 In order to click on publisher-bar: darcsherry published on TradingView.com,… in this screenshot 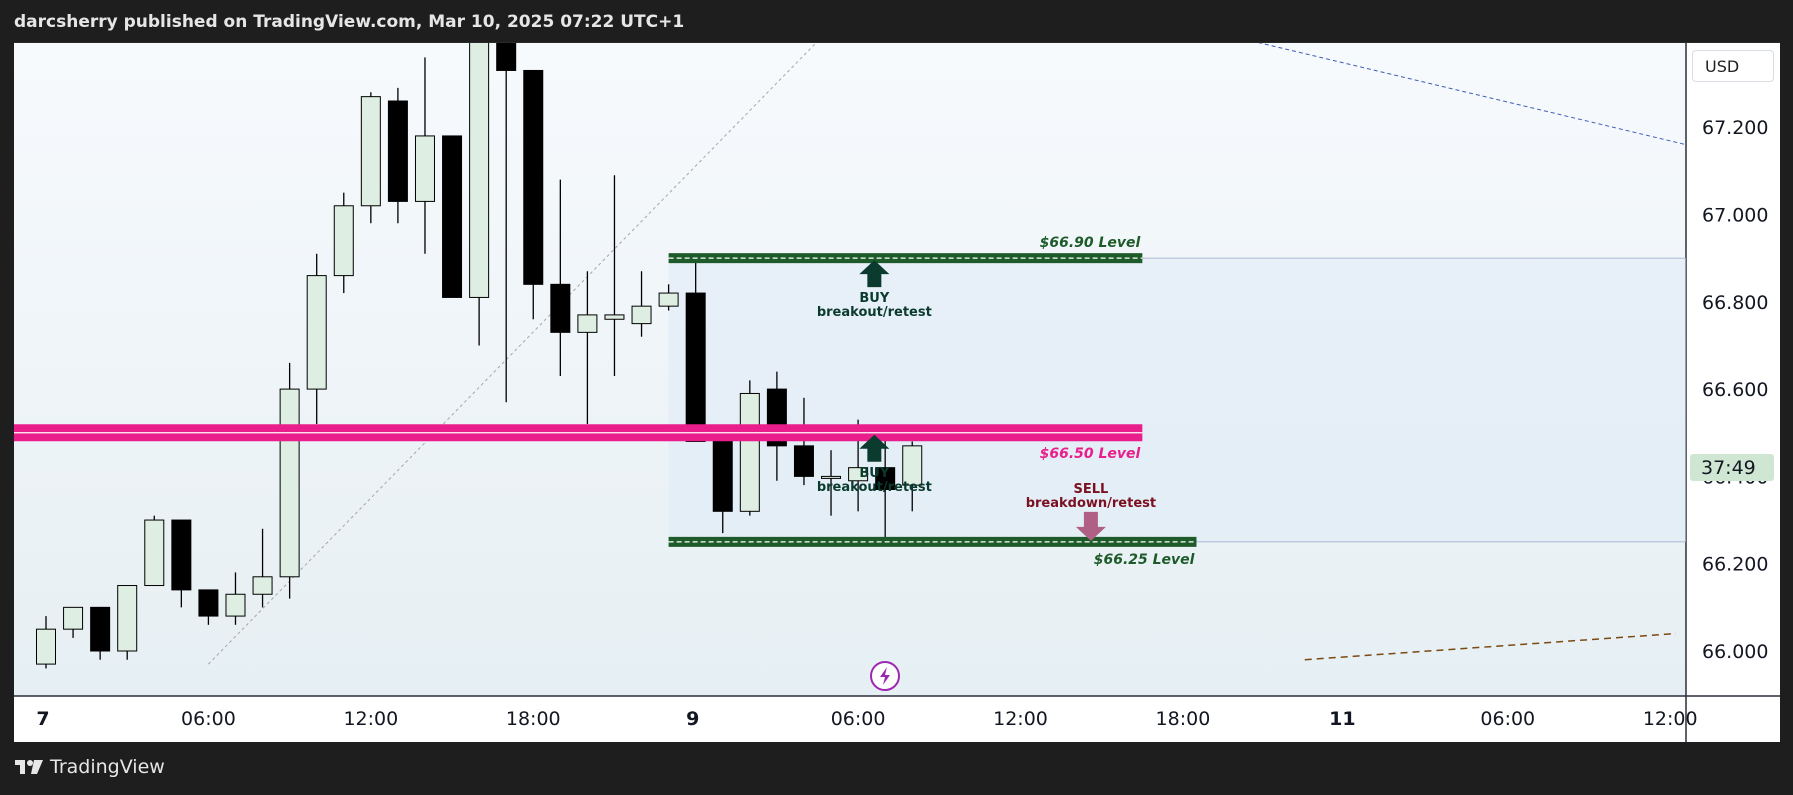, I will do `click(896, 21)`.